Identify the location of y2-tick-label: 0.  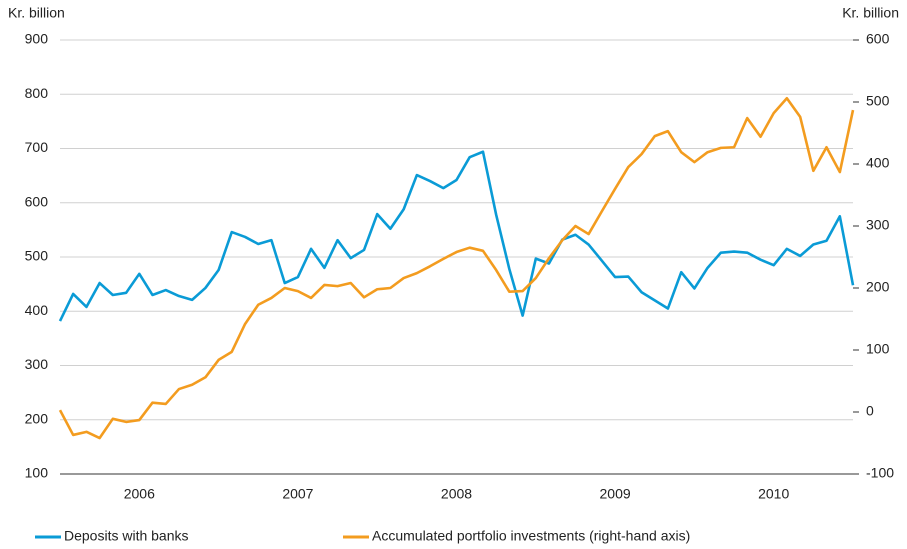
(870, 411).